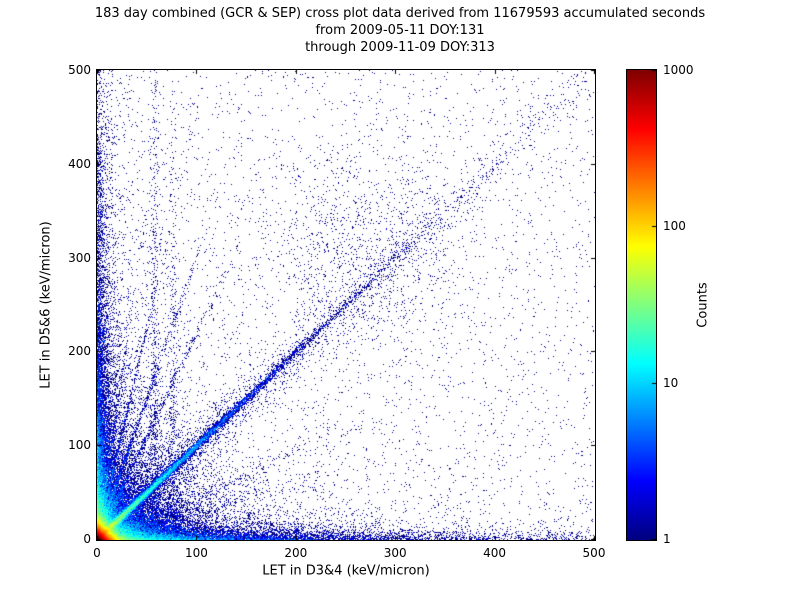  What do you see at coordinates (79, 70) in the screenshot?
I see `y-tick-label: 500` at bounding box center [79, 70].